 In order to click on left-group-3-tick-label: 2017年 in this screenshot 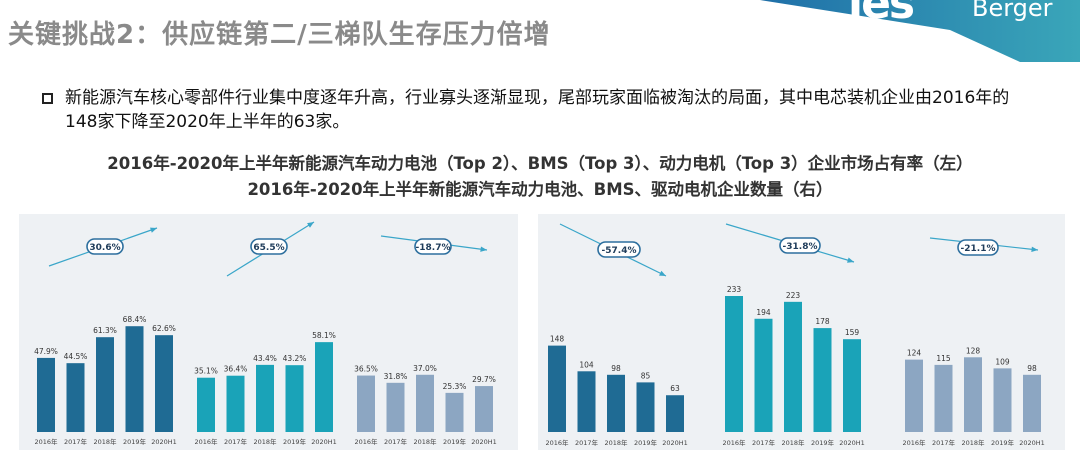, I will do `click(396, 441)`.